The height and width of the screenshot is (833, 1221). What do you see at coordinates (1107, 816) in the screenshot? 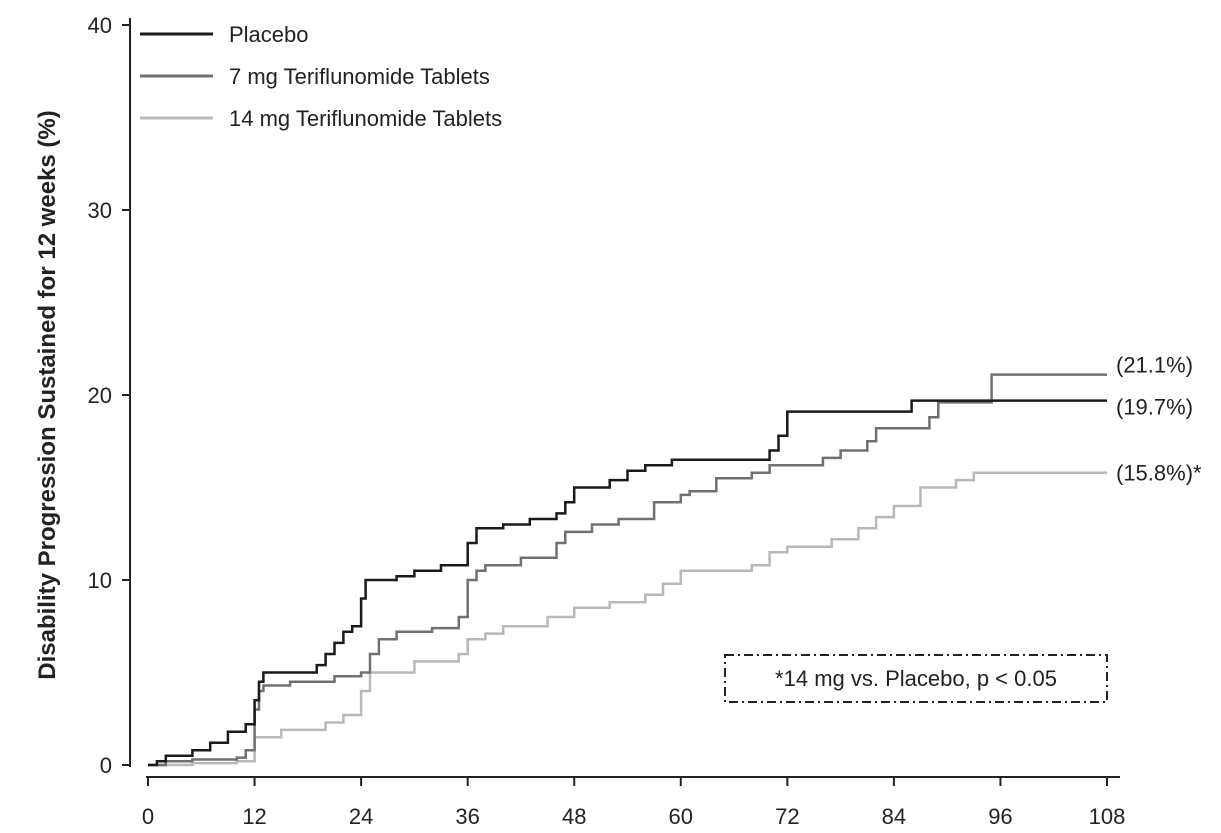
I see `x-tick-label: 108` at bounding box center [1107, 816].